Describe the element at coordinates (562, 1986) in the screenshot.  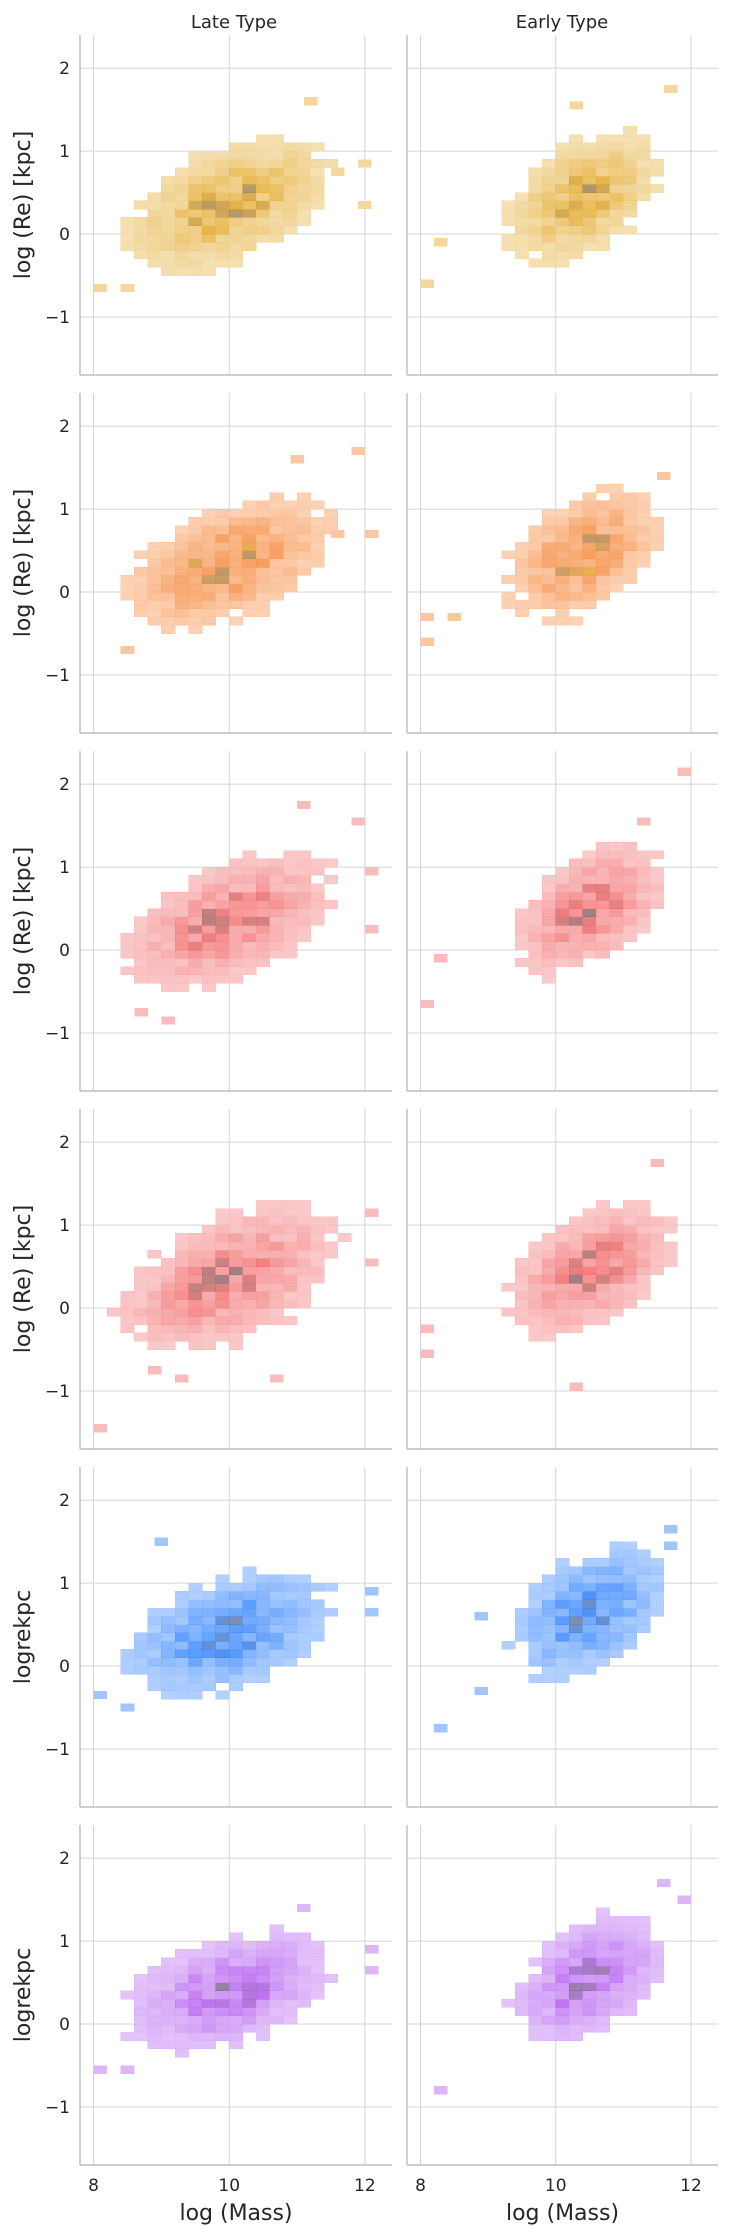
I see `histogram-cells` at that location.